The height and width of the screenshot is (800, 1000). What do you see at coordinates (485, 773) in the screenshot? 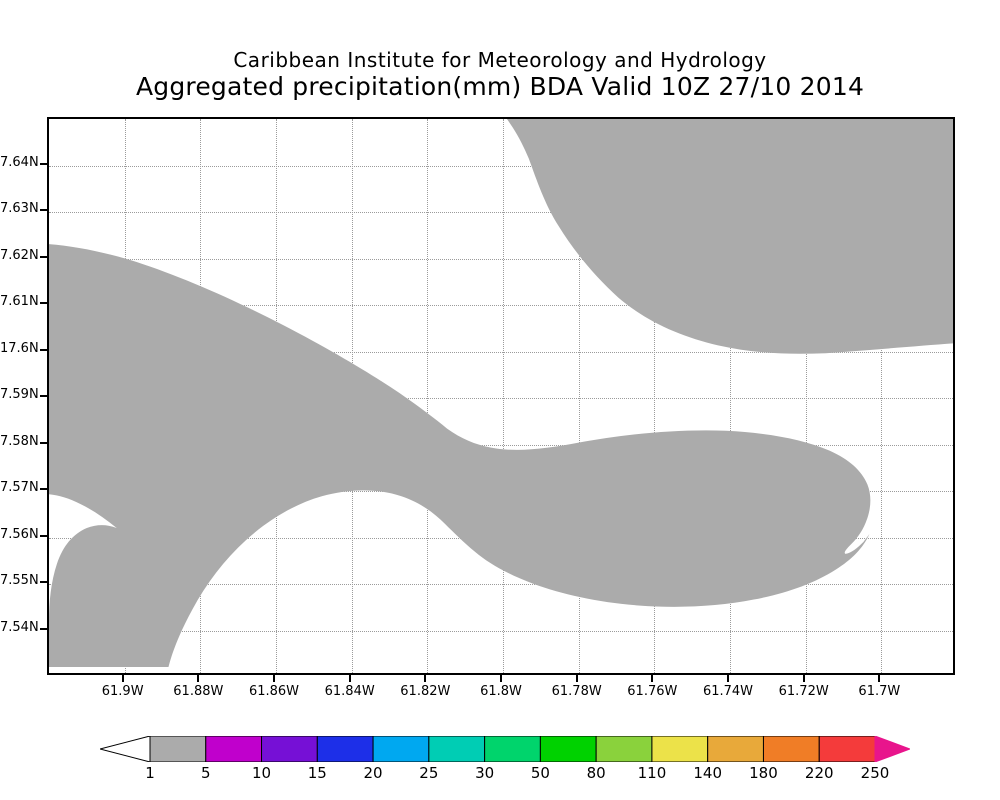
I see `colorbar-tick-label: 30` at bounding box center [485, 773].